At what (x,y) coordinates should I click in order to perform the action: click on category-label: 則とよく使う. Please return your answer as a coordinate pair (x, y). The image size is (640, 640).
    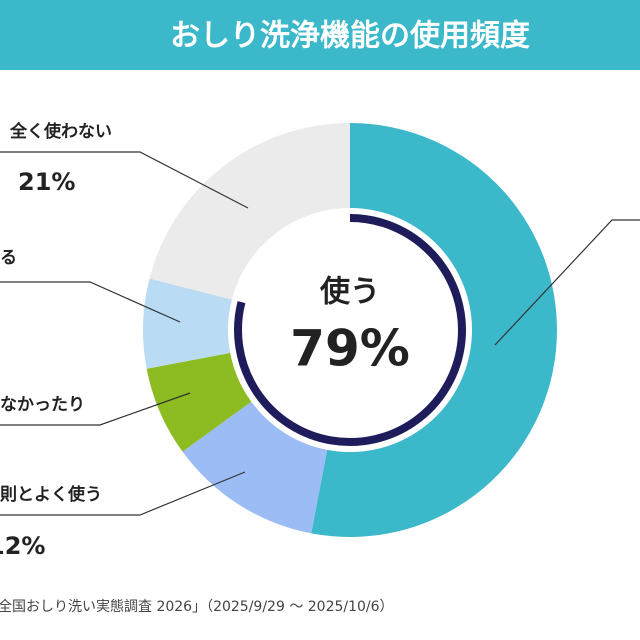
    Looking at the image, I should click on (51, 494).